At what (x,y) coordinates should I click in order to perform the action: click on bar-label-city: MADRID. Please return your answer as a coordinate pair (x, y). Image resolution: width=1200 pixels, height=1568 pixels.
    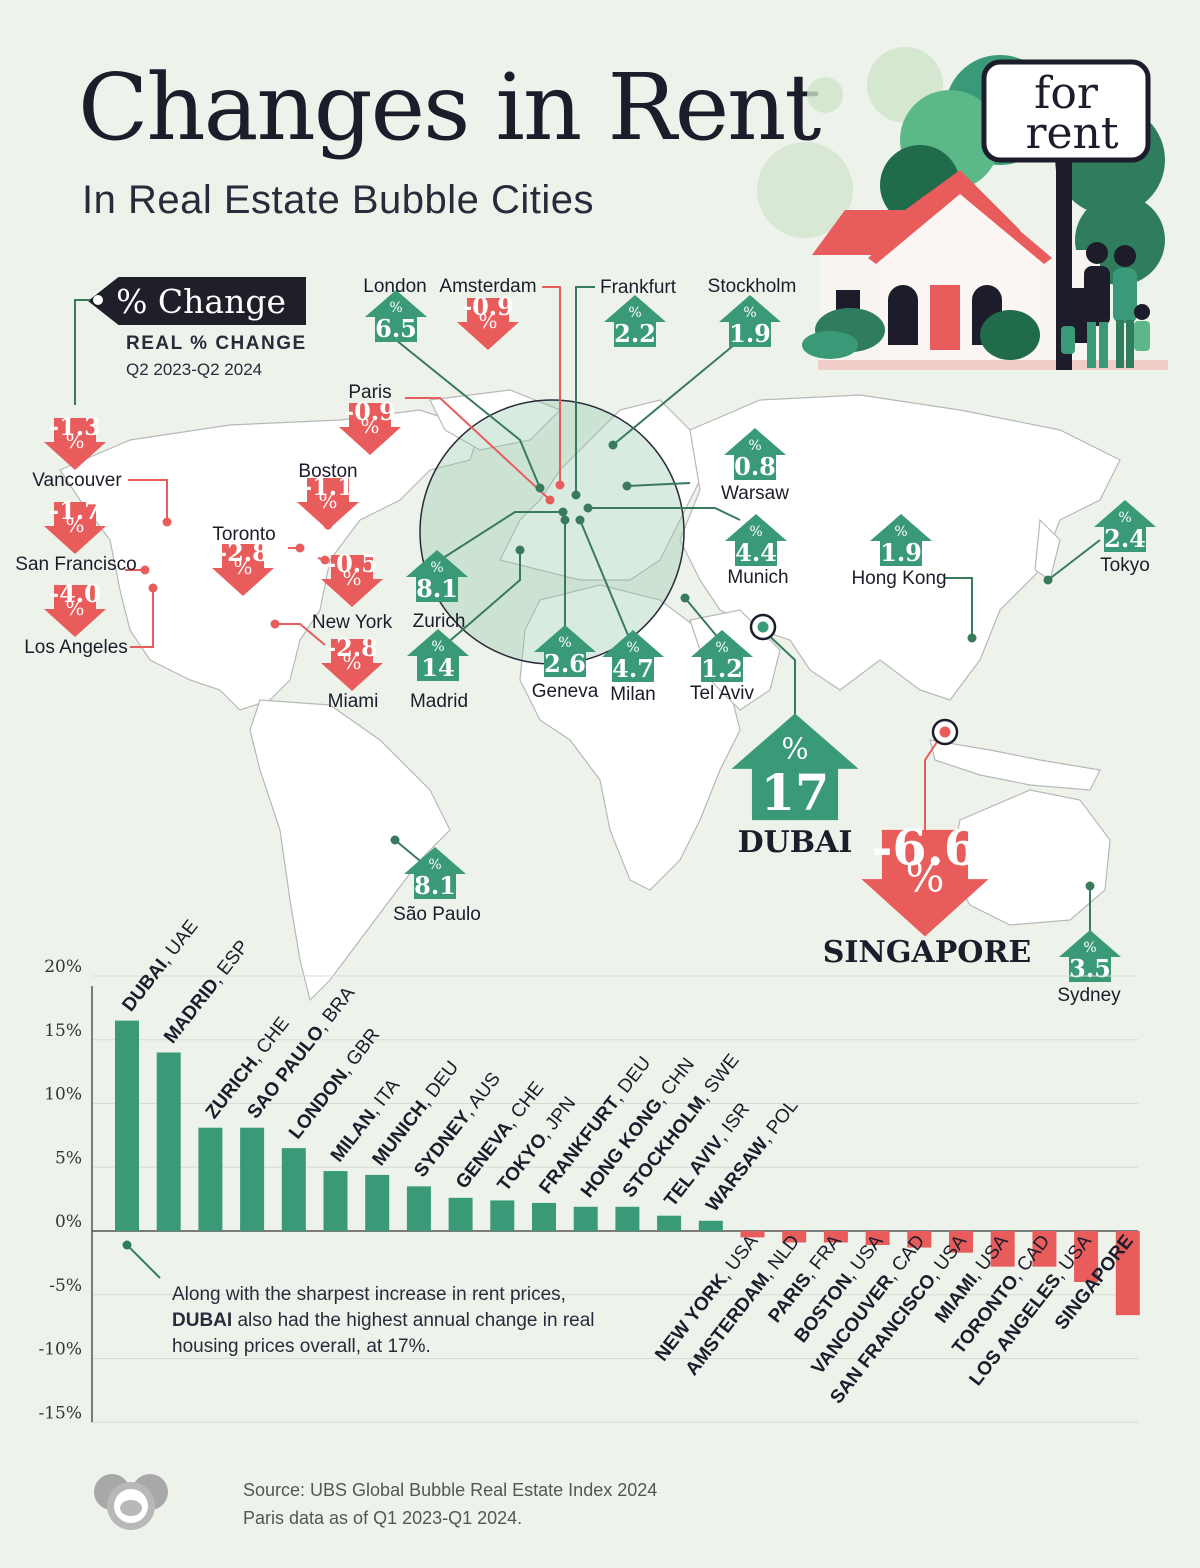
    Looking at the image, I should click on (191, 1011).